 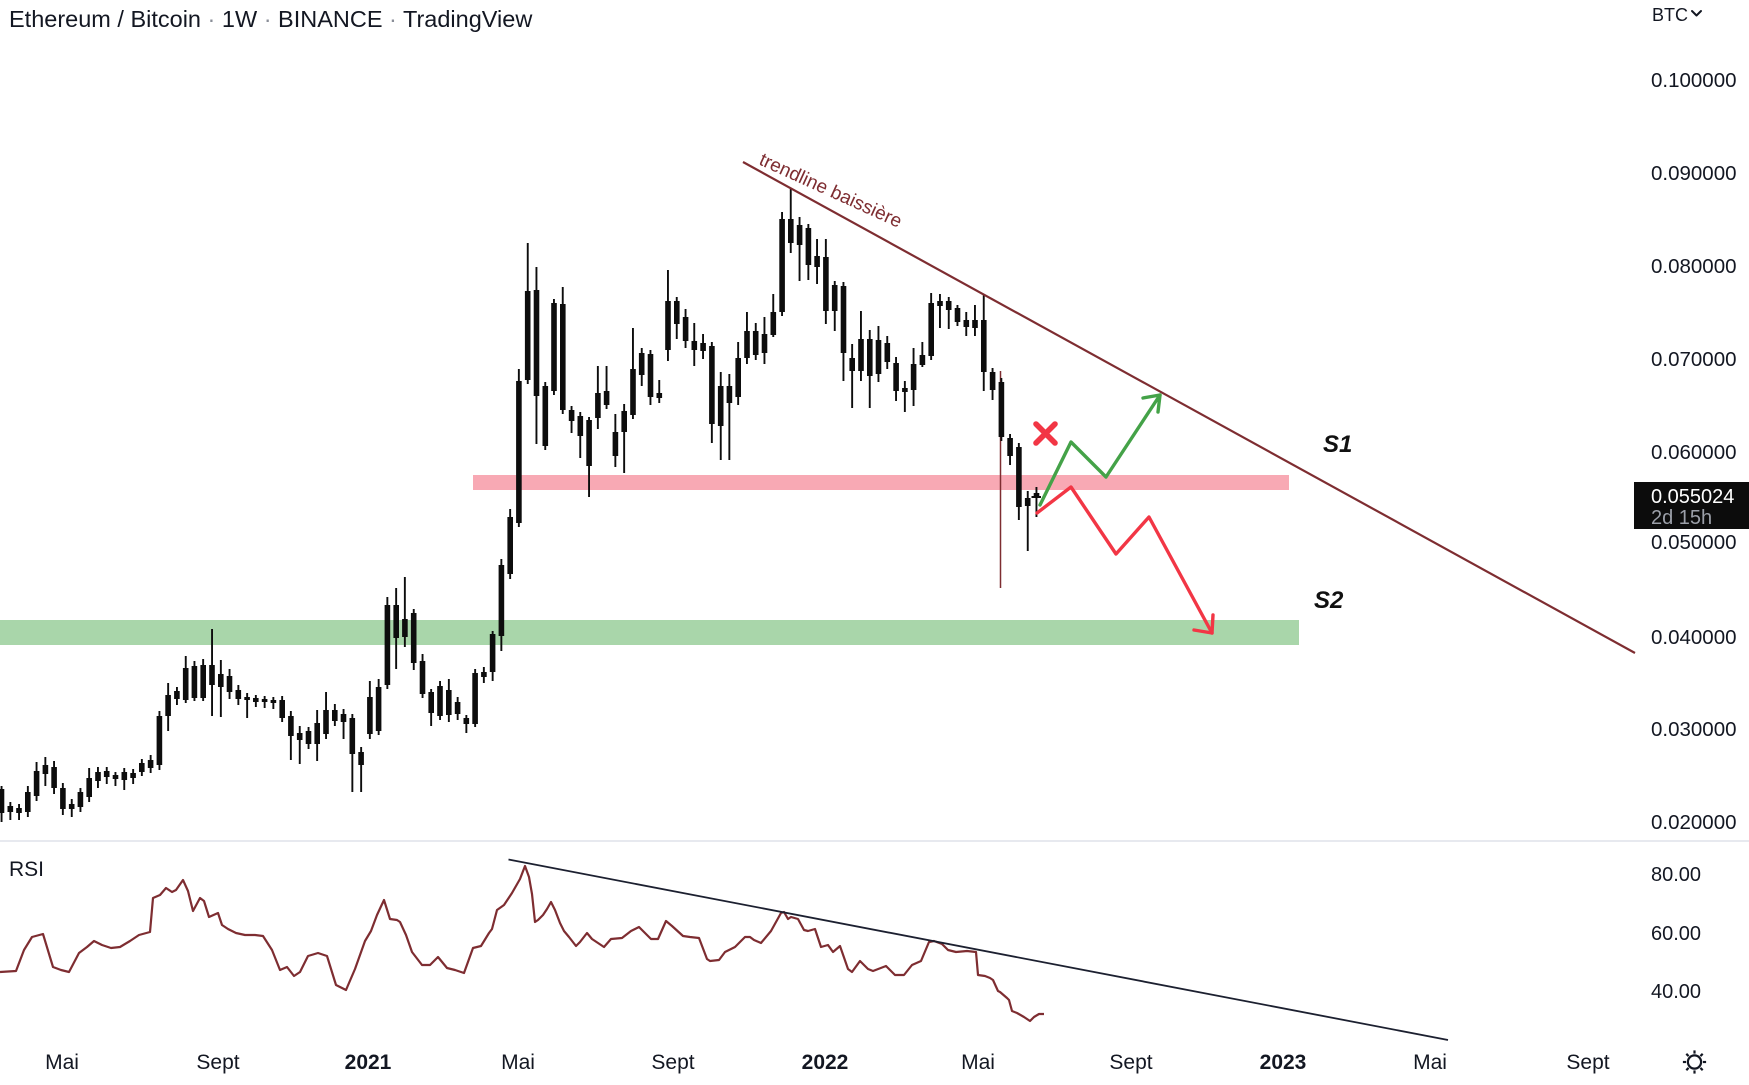 I want to click on svg-text: 40.00, so click(x=1676, y=992).